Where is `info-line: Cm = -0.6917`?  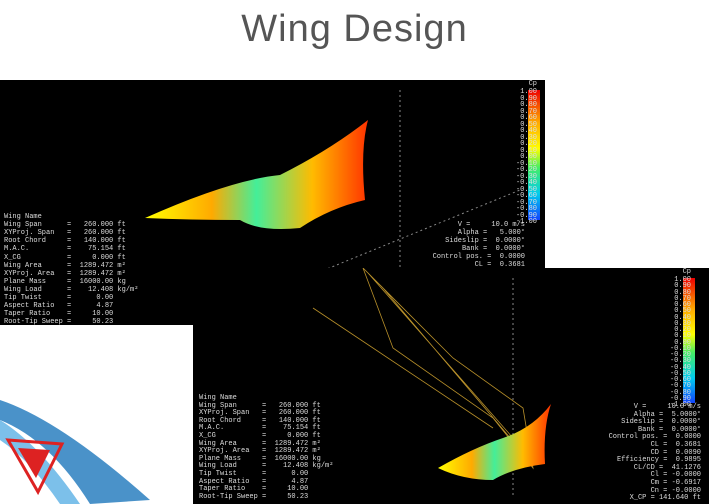 info-line: Cm = -0.6917 is located at coordinates (675, 483).